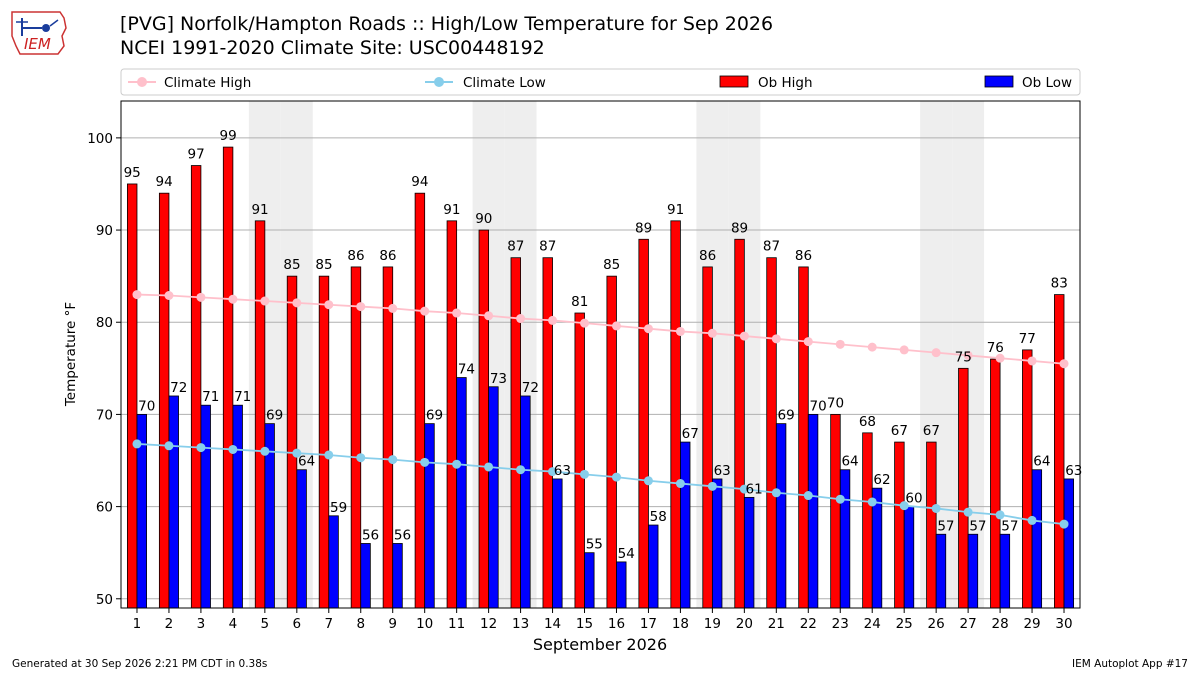 This screenshot has height=675, width=1200. What do you see at coordinates (515, 247) in the screenshot?
I see `ob-high-value-label: 87` at bounding box center [515, 247].